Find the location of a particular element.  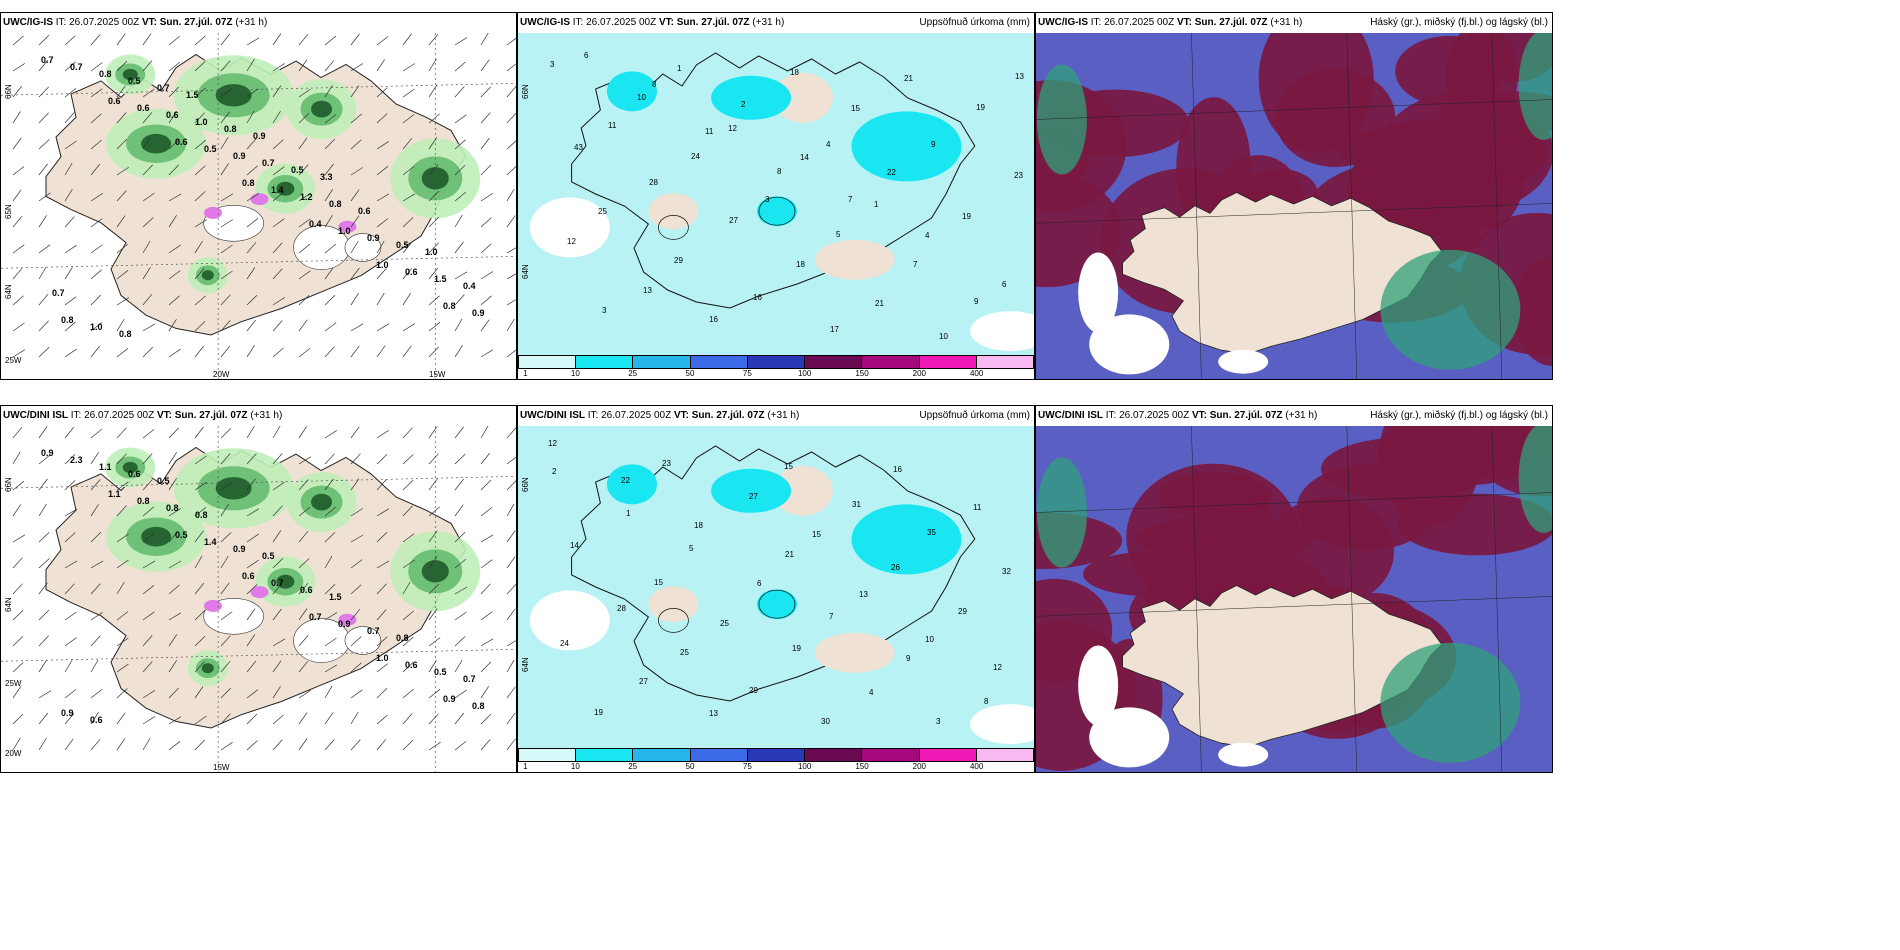

precip-value-label: 0.7 is located at coordinates (277, 583).